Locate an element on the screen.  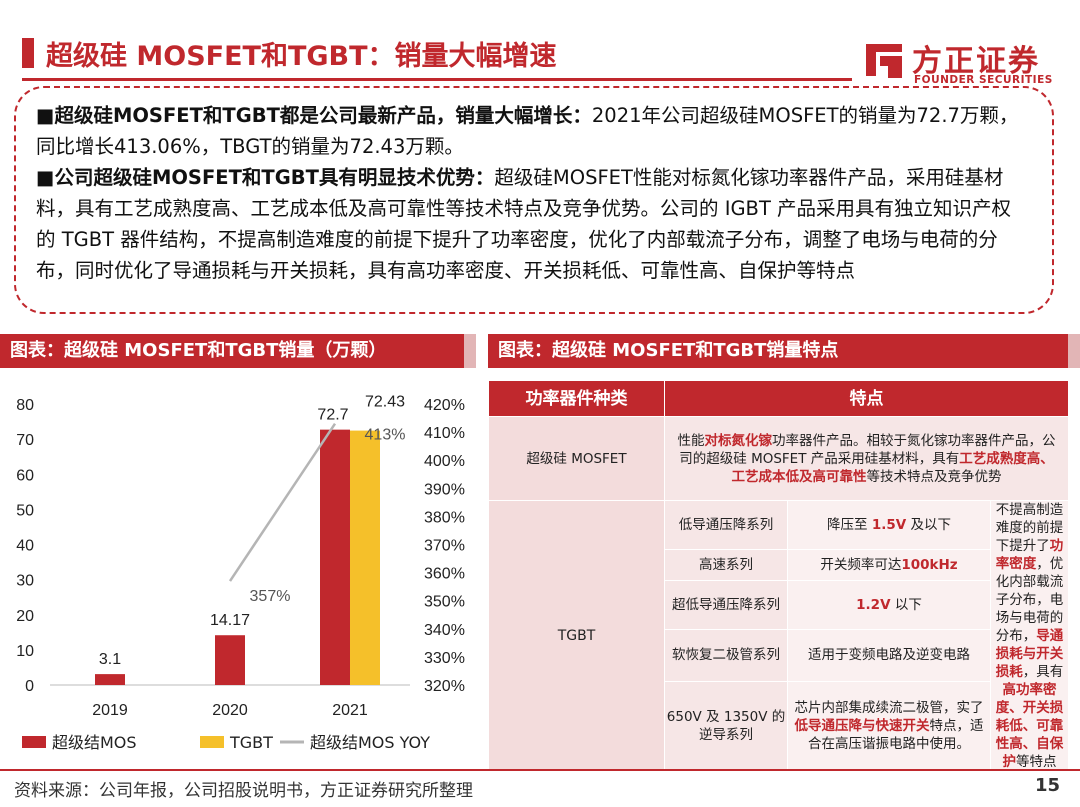
bar-TGBT-2021 is located at coordinates (365, 557).